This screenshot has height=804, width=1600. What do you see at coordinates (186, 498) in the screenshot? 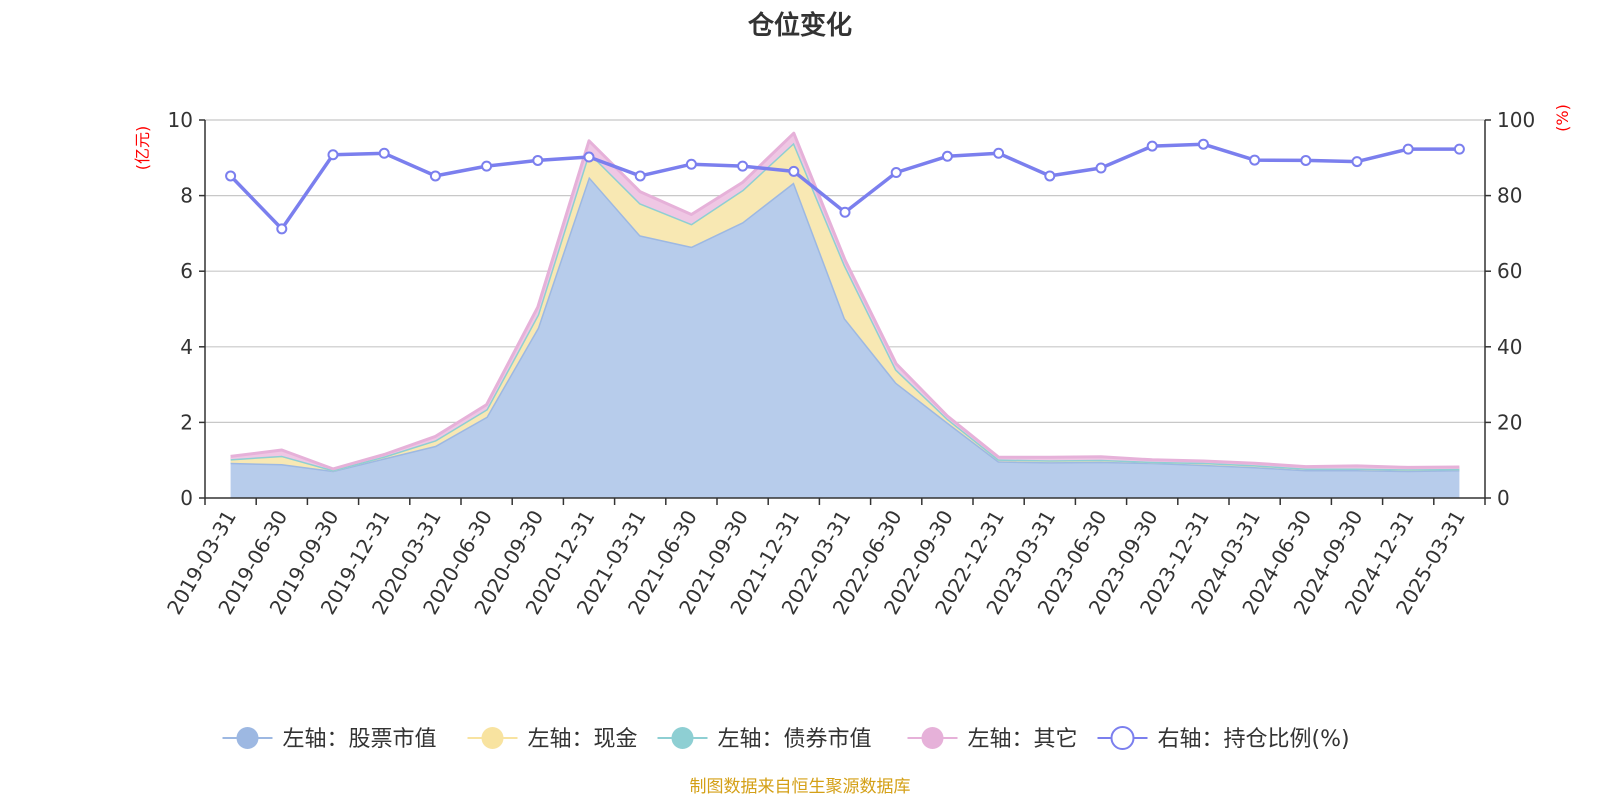
I see `left-tick-label: 0` at bounding box center [186, 498].